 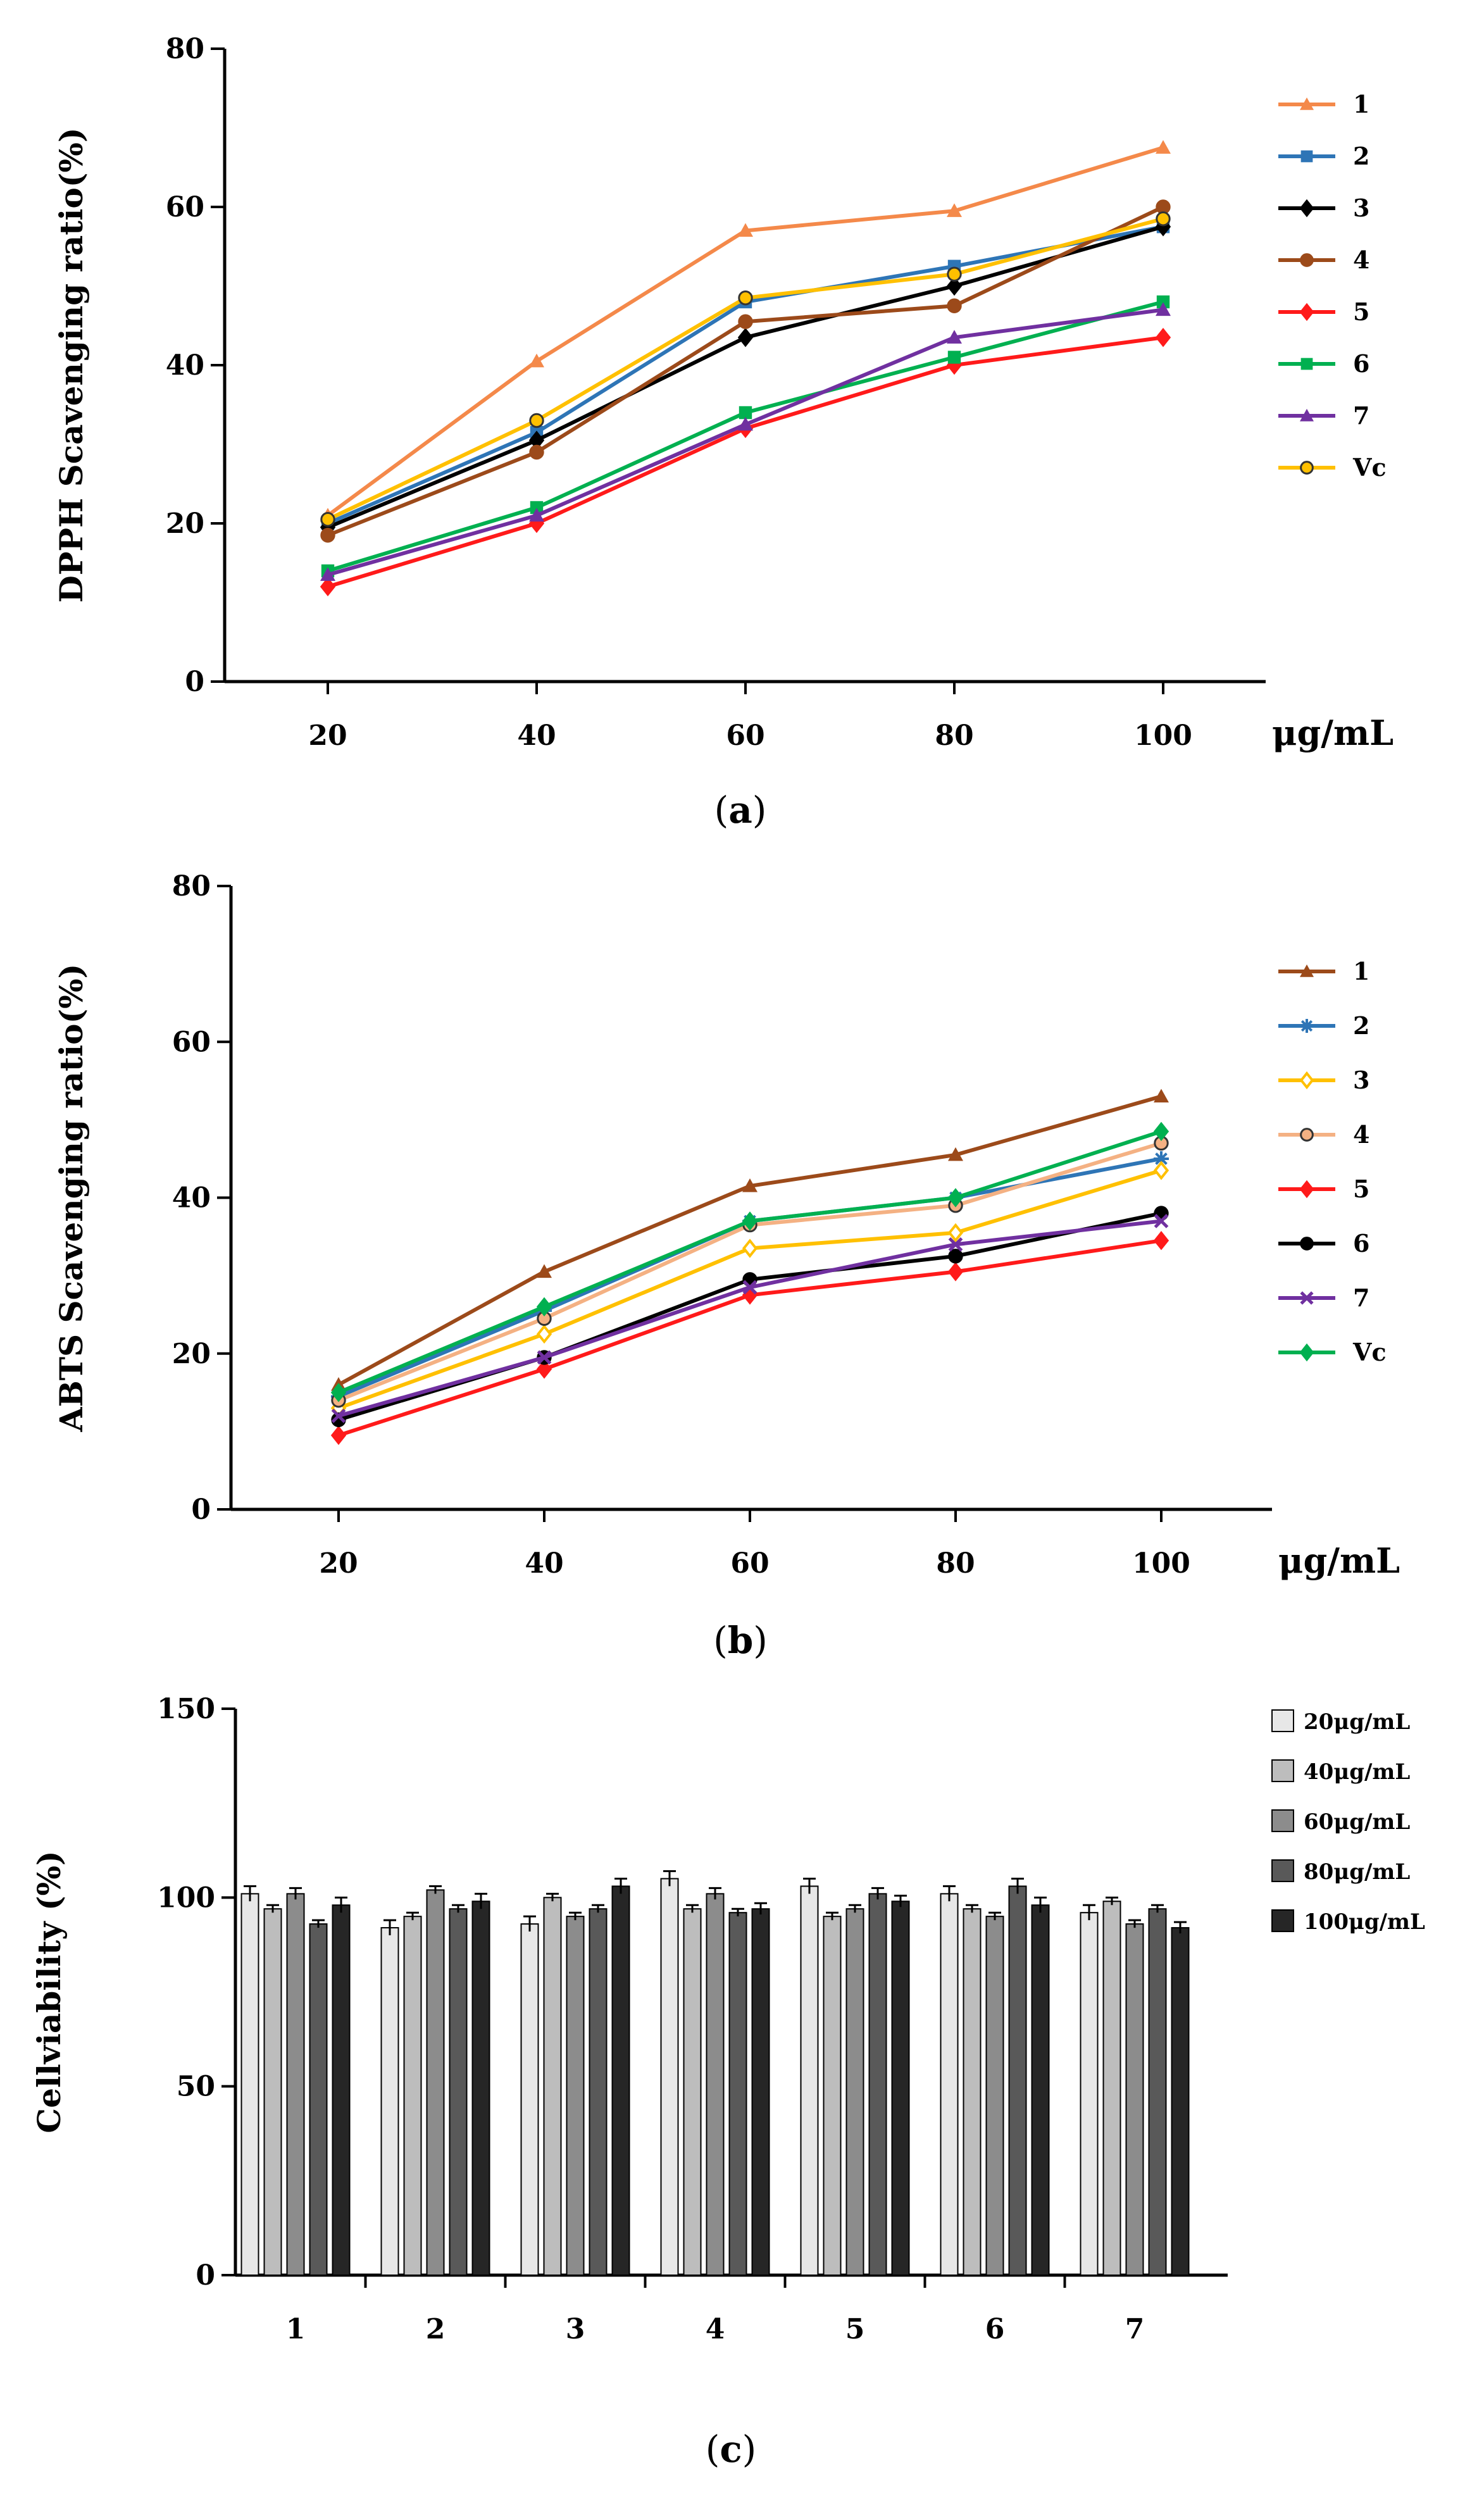 What do you see at coordinates (1180, 2101) in the screenshot?
I see `bar-100μg/mL-group-7` at bounding box center [1180, 2101].